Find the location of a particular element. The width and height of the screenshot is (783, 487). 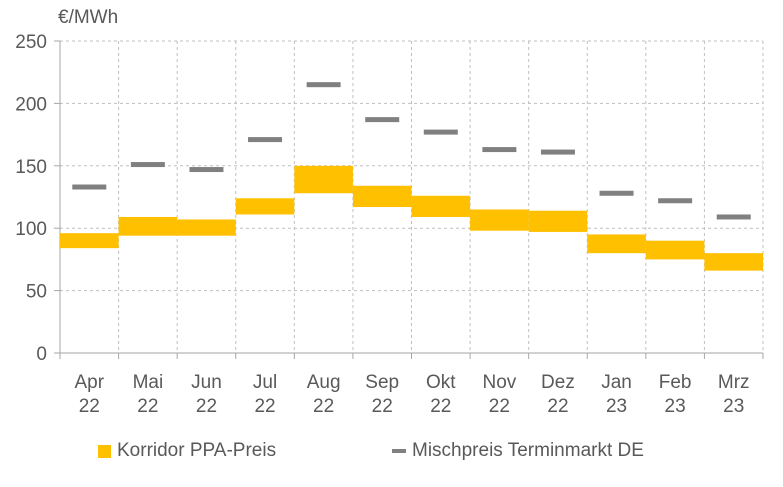

y-tick-label: 150 is located at coordinates (31, 167).